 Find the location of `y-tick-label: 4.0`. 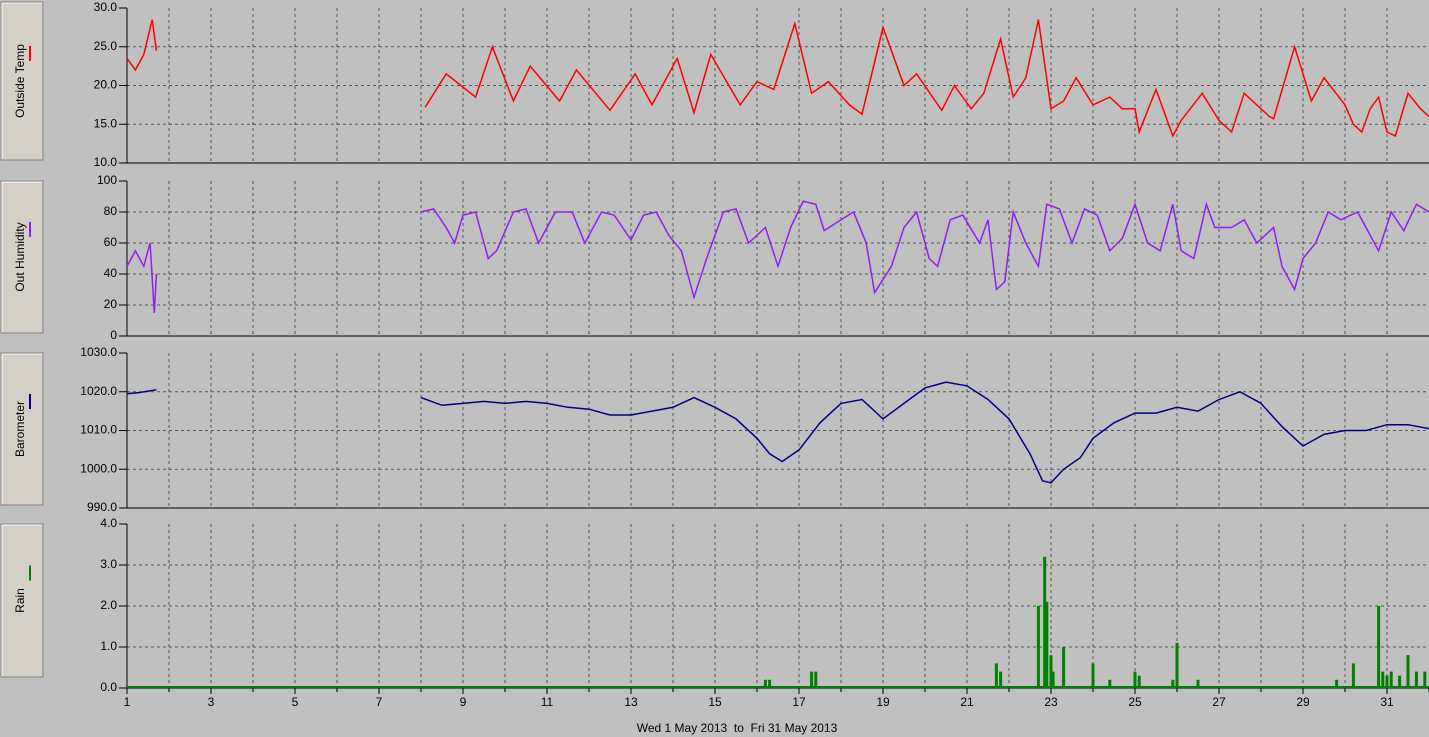

y-tick-label: 4.0 is located at coordinates (108, 523).